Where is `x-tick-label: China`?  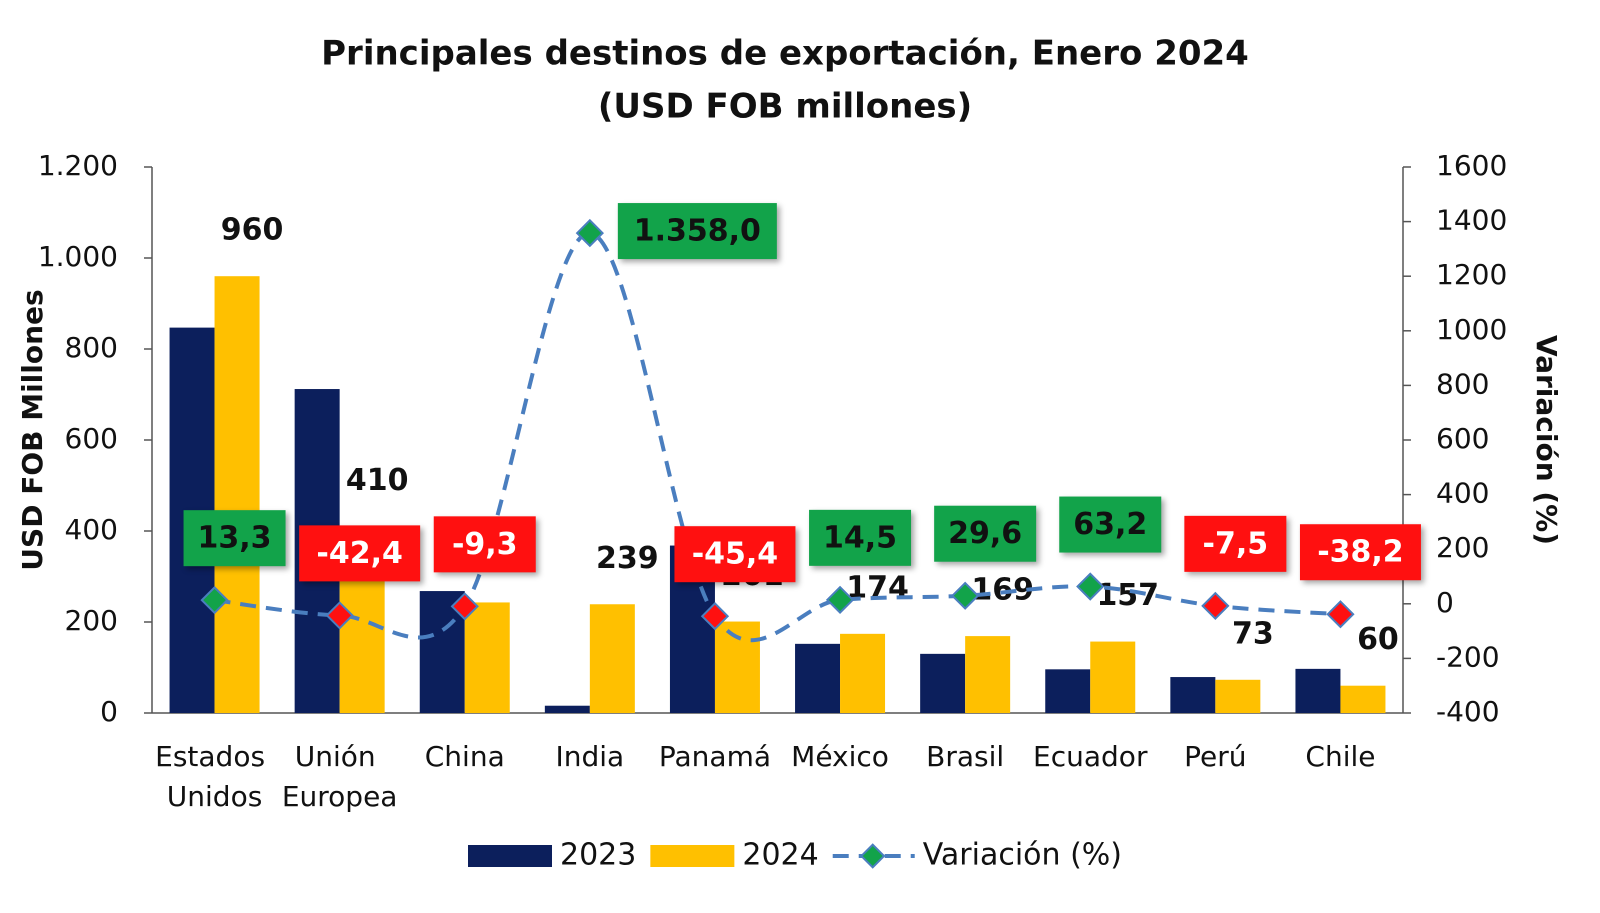
x-tick-label: China is located at coordinates (465, 756).